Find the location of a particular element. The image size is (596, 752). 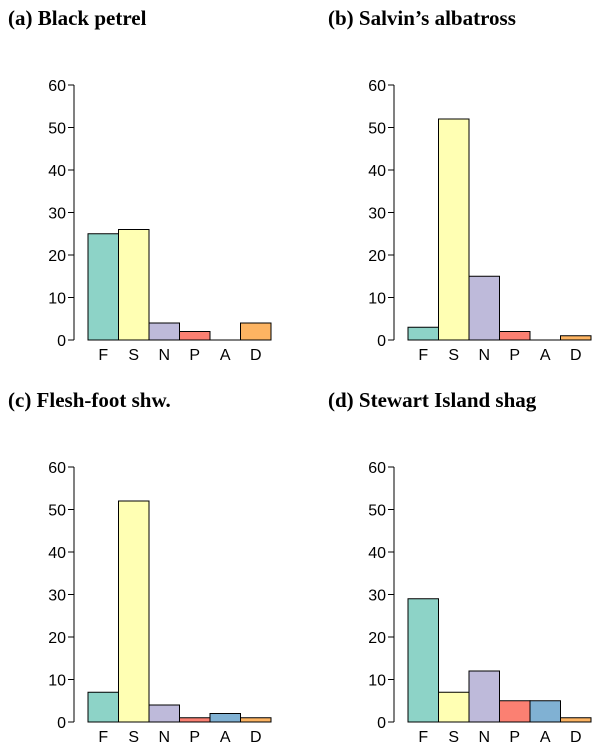

chart-title: (a) Black petrel is located at coordinates (77, 18).